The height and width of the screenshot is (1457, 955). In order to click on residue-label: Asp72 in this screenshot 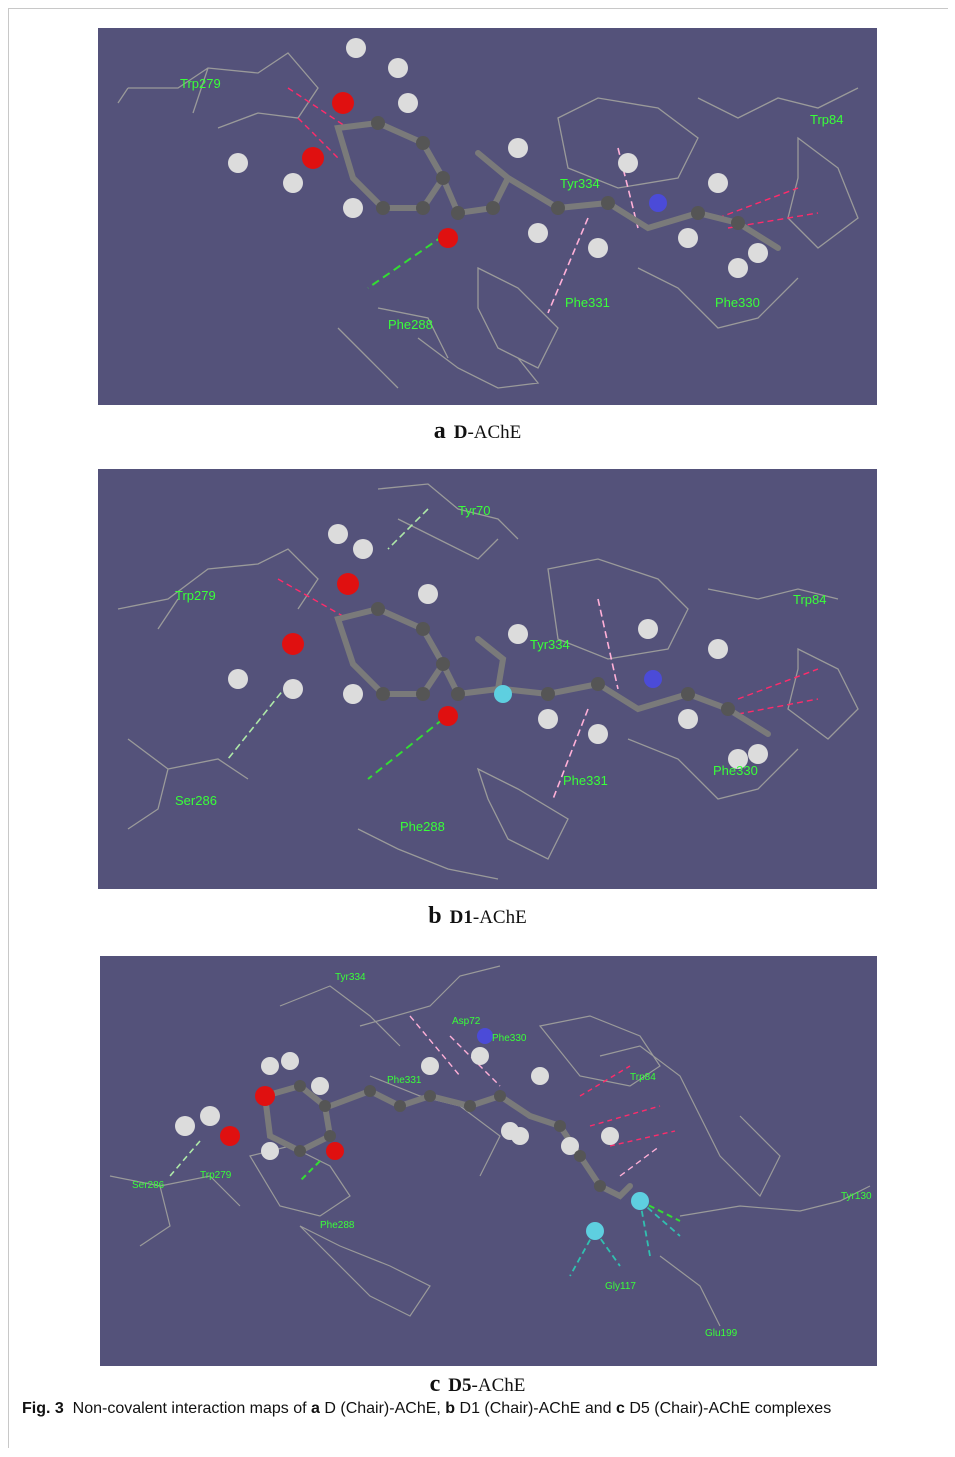, I will do `click(466, 1021)`.